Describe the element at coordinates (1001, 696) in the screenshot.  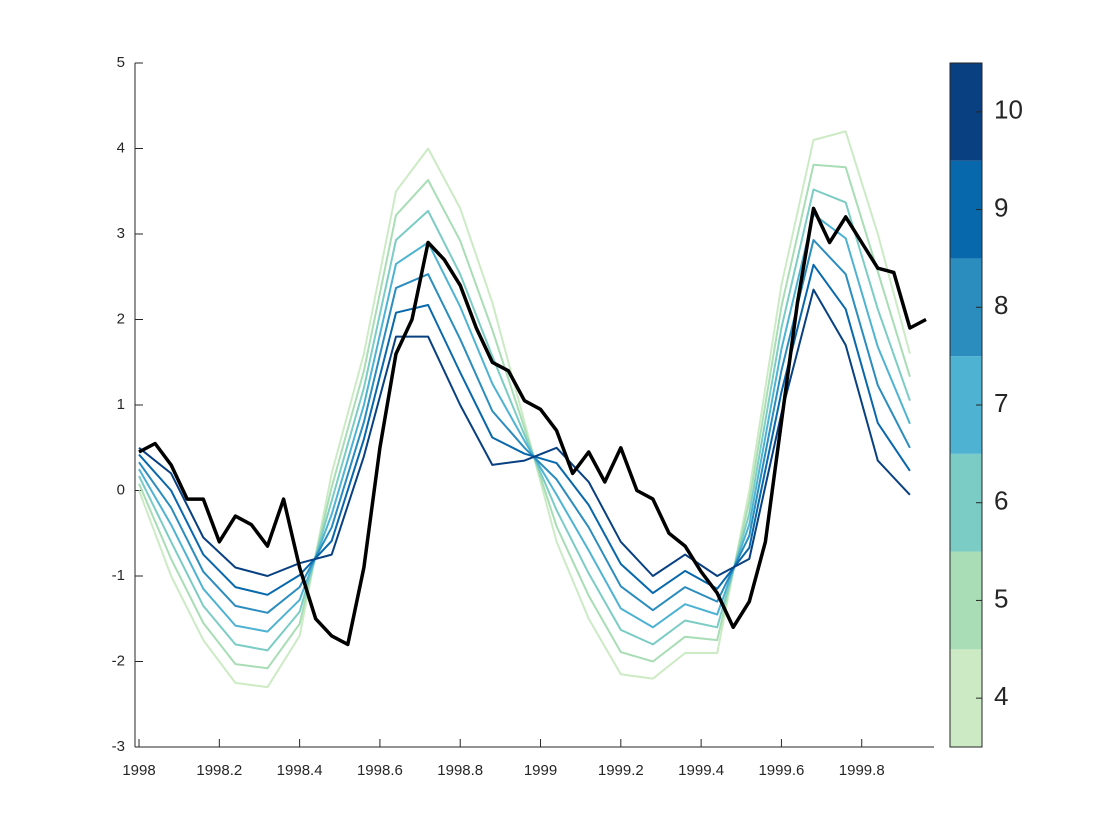
I see `colorbar-tick-label: 4` at that location.